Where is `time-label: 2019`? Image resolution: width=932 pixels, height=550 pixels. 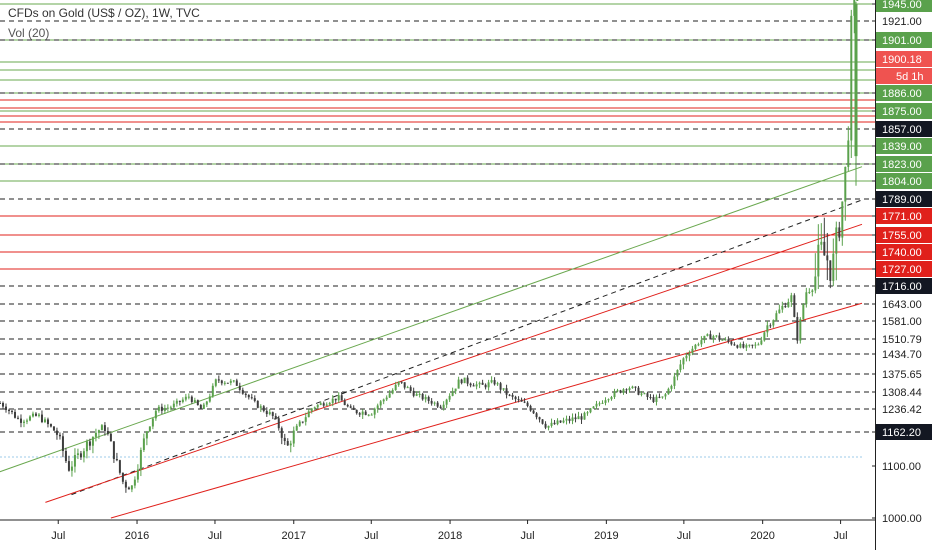 time-label: 2019 is located at coordinates (606, 536).